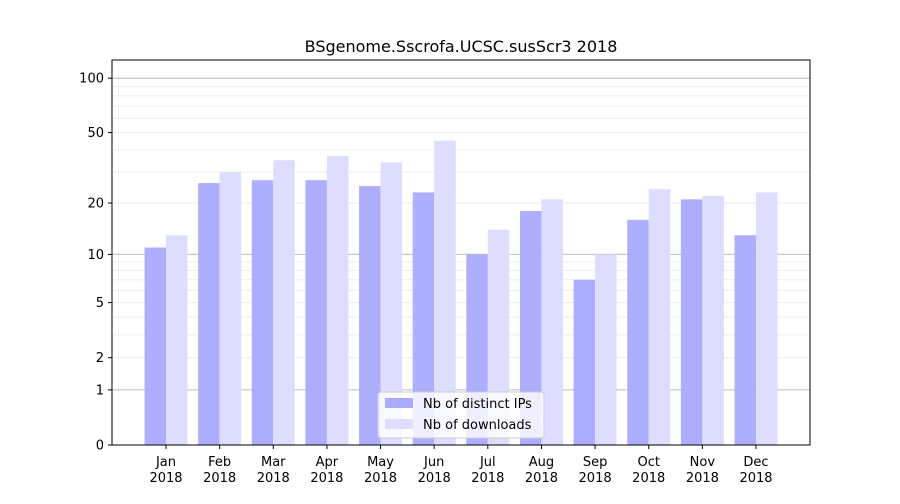  What do you see at coordinates (477, 425) in the screenshot?
I see `legend-label-downloads: Nb of downloads` at bounding box center [477, 425].